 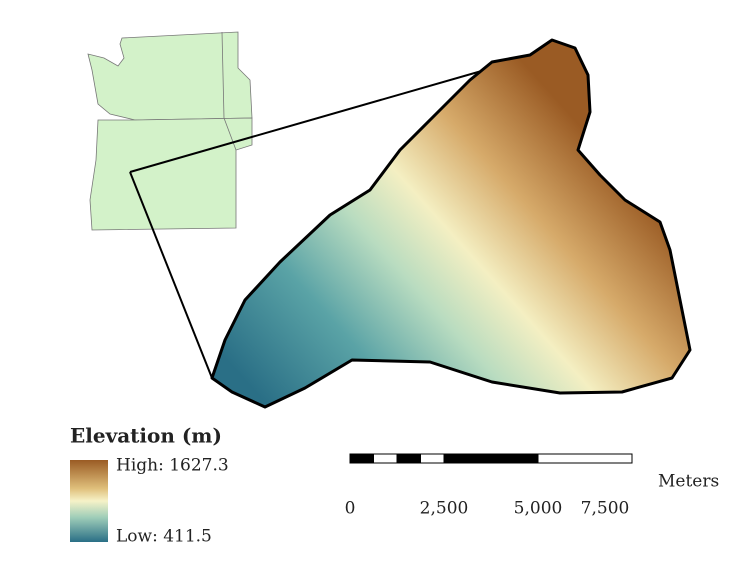 What do you see at coordinates (170, 76) in the screenshot?
I see `washington` at bounding box center [170, 76].